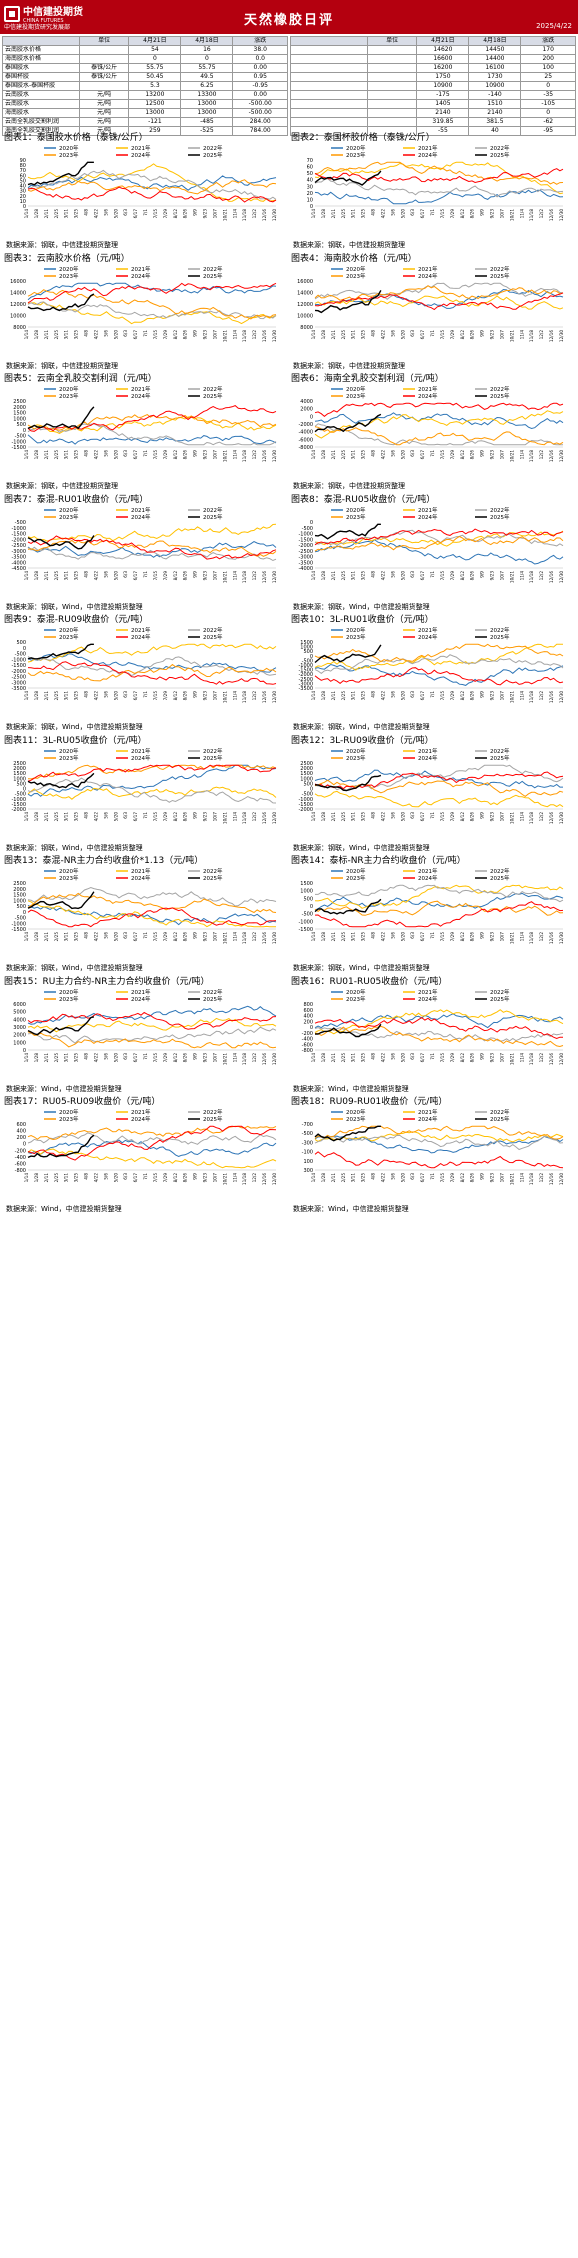 This screenshot has width=578, height=2258. Describe the element at coordinates (56, 575) in the screenshot. I see `x-tick-label: 2/25` at that location.